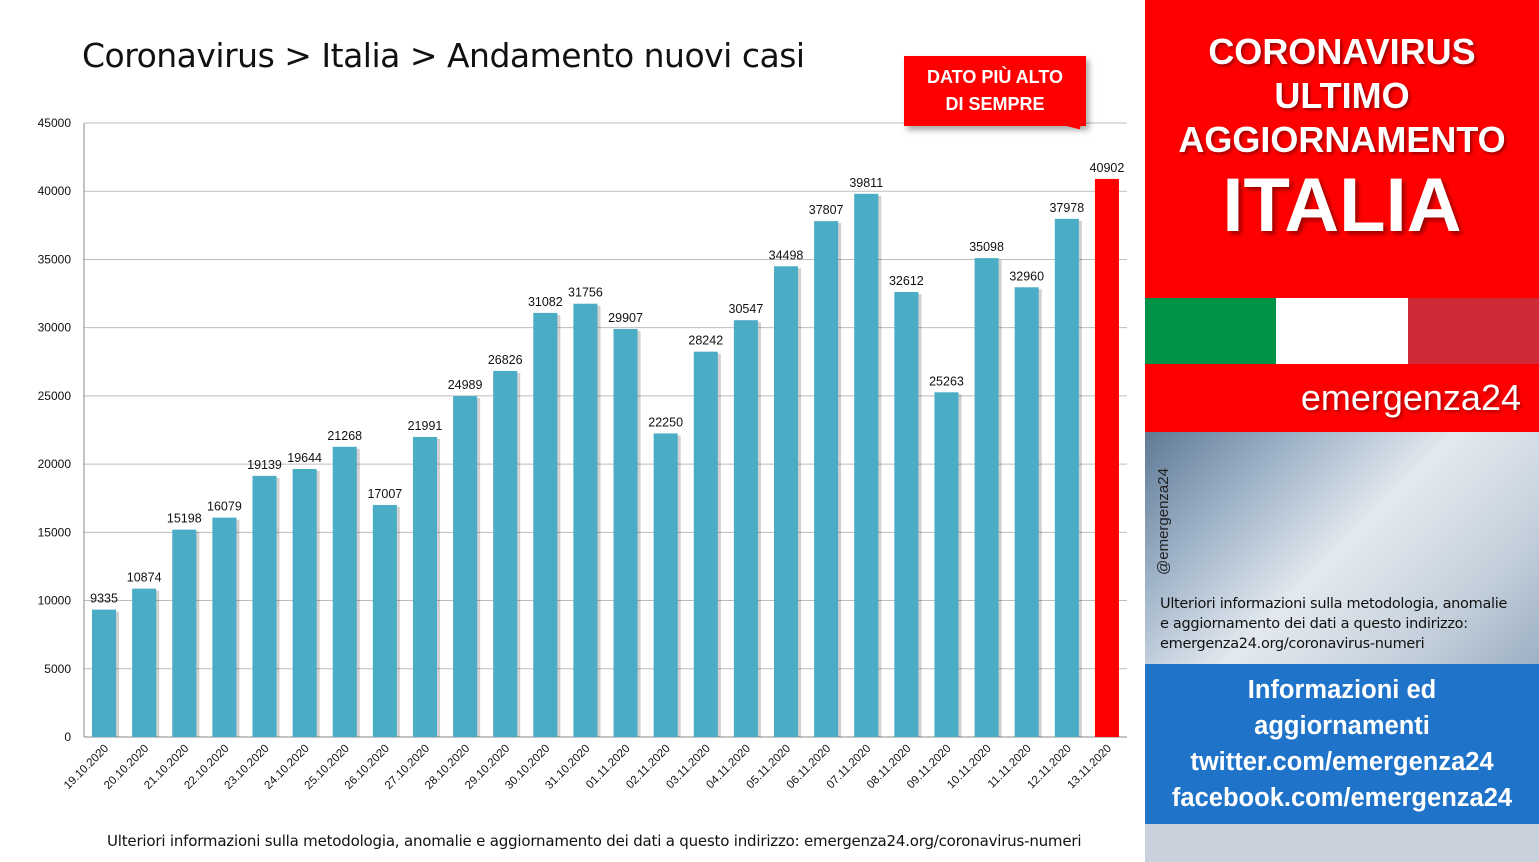  I want to click on callout-line-1: DATO PIÙ ALTO, so click(994, 77).